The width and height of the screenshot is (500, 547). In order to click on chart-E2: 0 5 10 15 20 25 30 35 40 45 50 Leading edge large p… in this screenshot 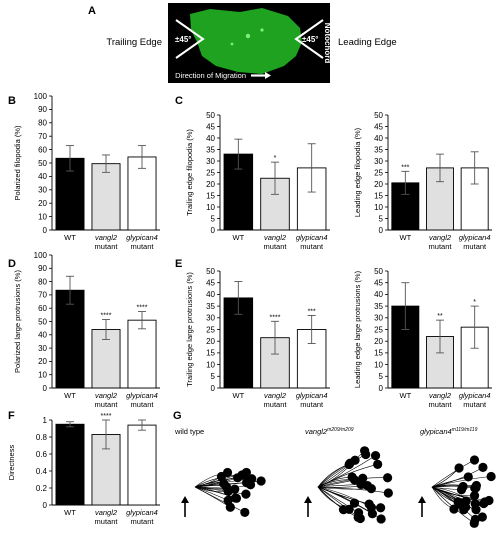, I will do `click(422, 338)`.